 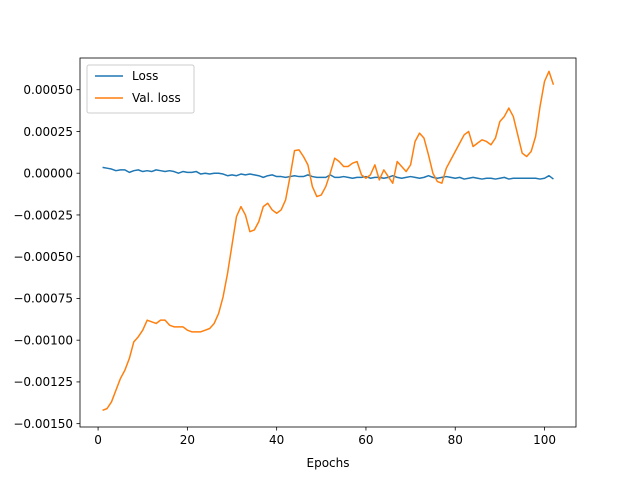 I want to click on y-tick-label: −0.00075, so click(x=43, y=299).